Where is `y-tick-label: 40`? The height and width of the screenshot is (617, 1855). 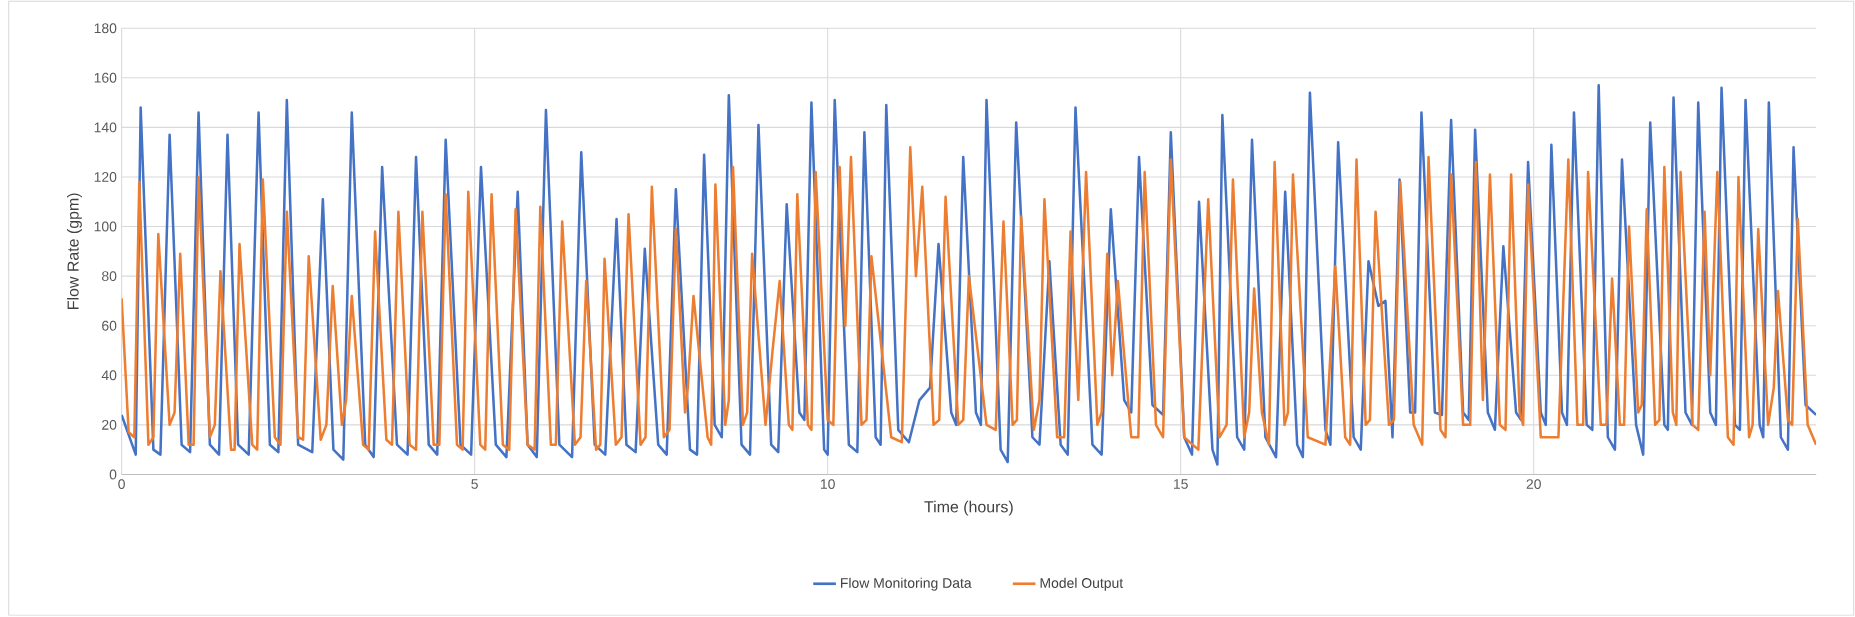 y-tick-label: 40 is located at coordinates (109, 375).